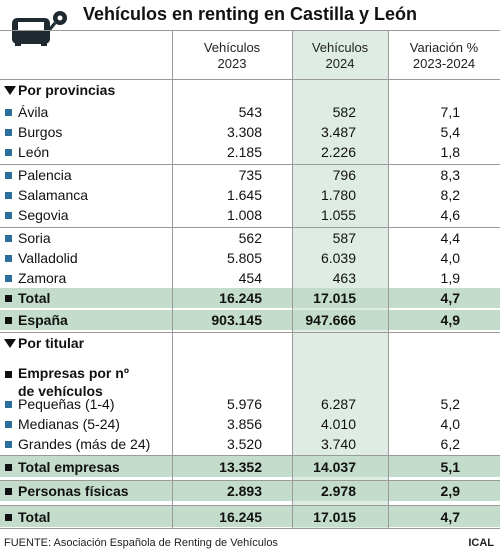  Describe the element at coordinates (66, 404) in the screenshot. I see `row-label: Pequeñas (1-4)` at that location.